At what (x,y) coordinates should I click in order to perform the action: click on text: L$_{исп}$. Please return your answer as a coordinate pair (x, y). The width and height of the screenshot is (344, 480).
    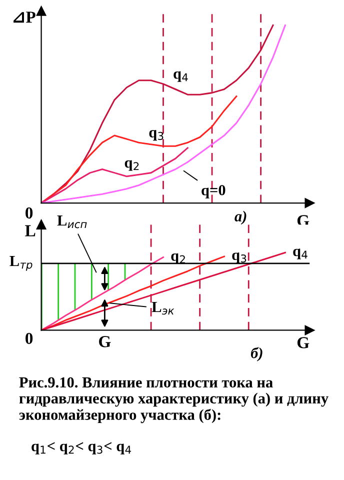
    Looking at the image, I should click on (72, 222).